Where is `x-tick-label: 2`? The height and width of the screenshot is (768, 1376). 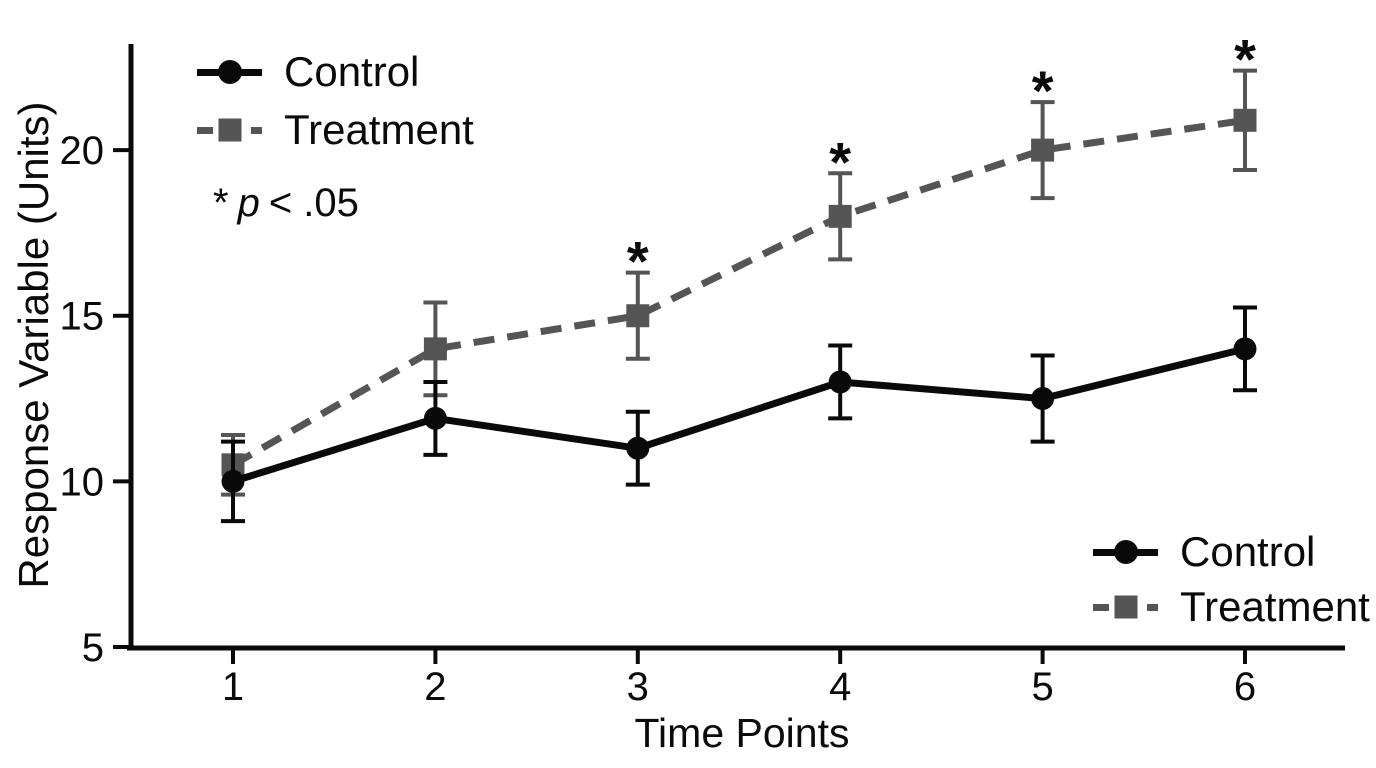
x-tick-label: 2 is located at coordinates (435, 687).